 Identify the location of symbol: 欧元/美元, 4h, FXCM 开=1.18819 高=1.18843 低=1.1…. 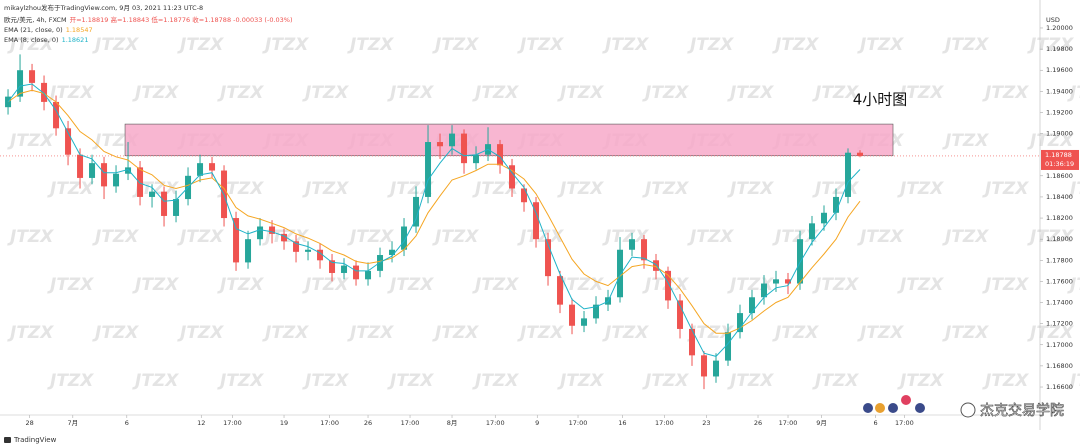
(148, 19).